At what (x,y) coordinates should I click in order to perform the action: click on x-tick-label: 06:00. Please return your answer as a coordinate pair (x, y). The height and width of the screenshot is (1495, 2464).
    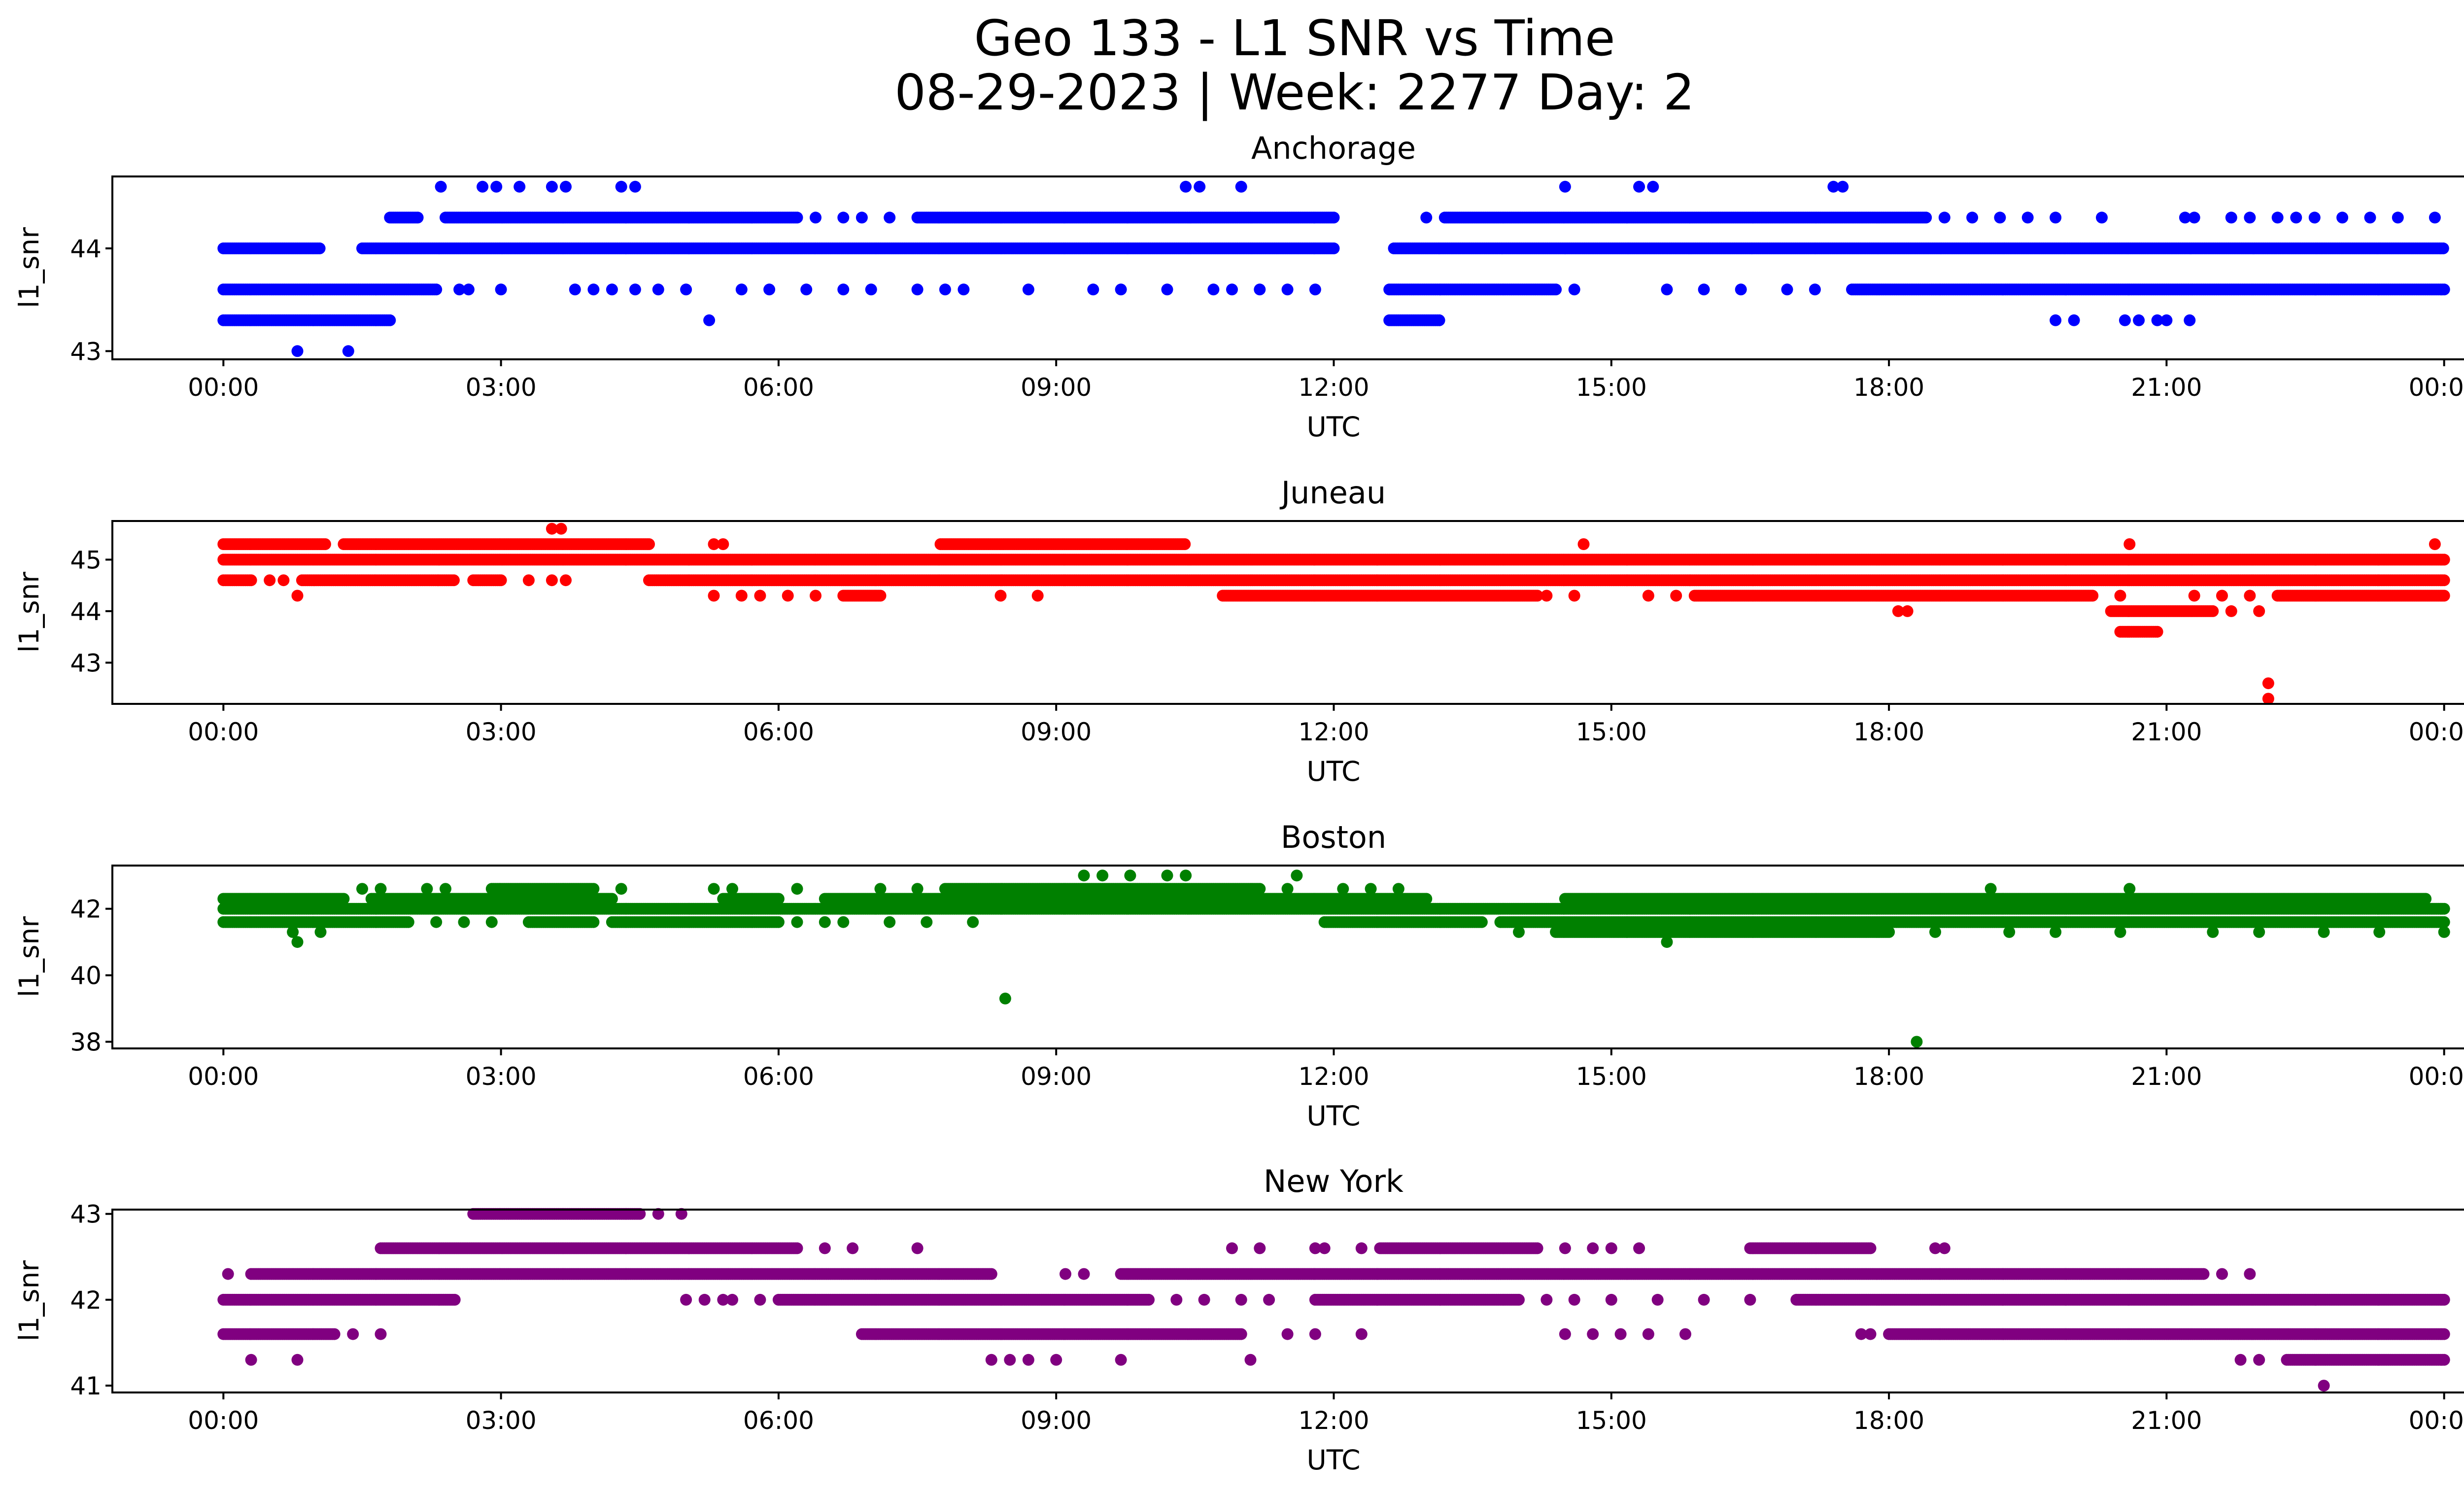
    Looking at the image, I should click on (778, 387).